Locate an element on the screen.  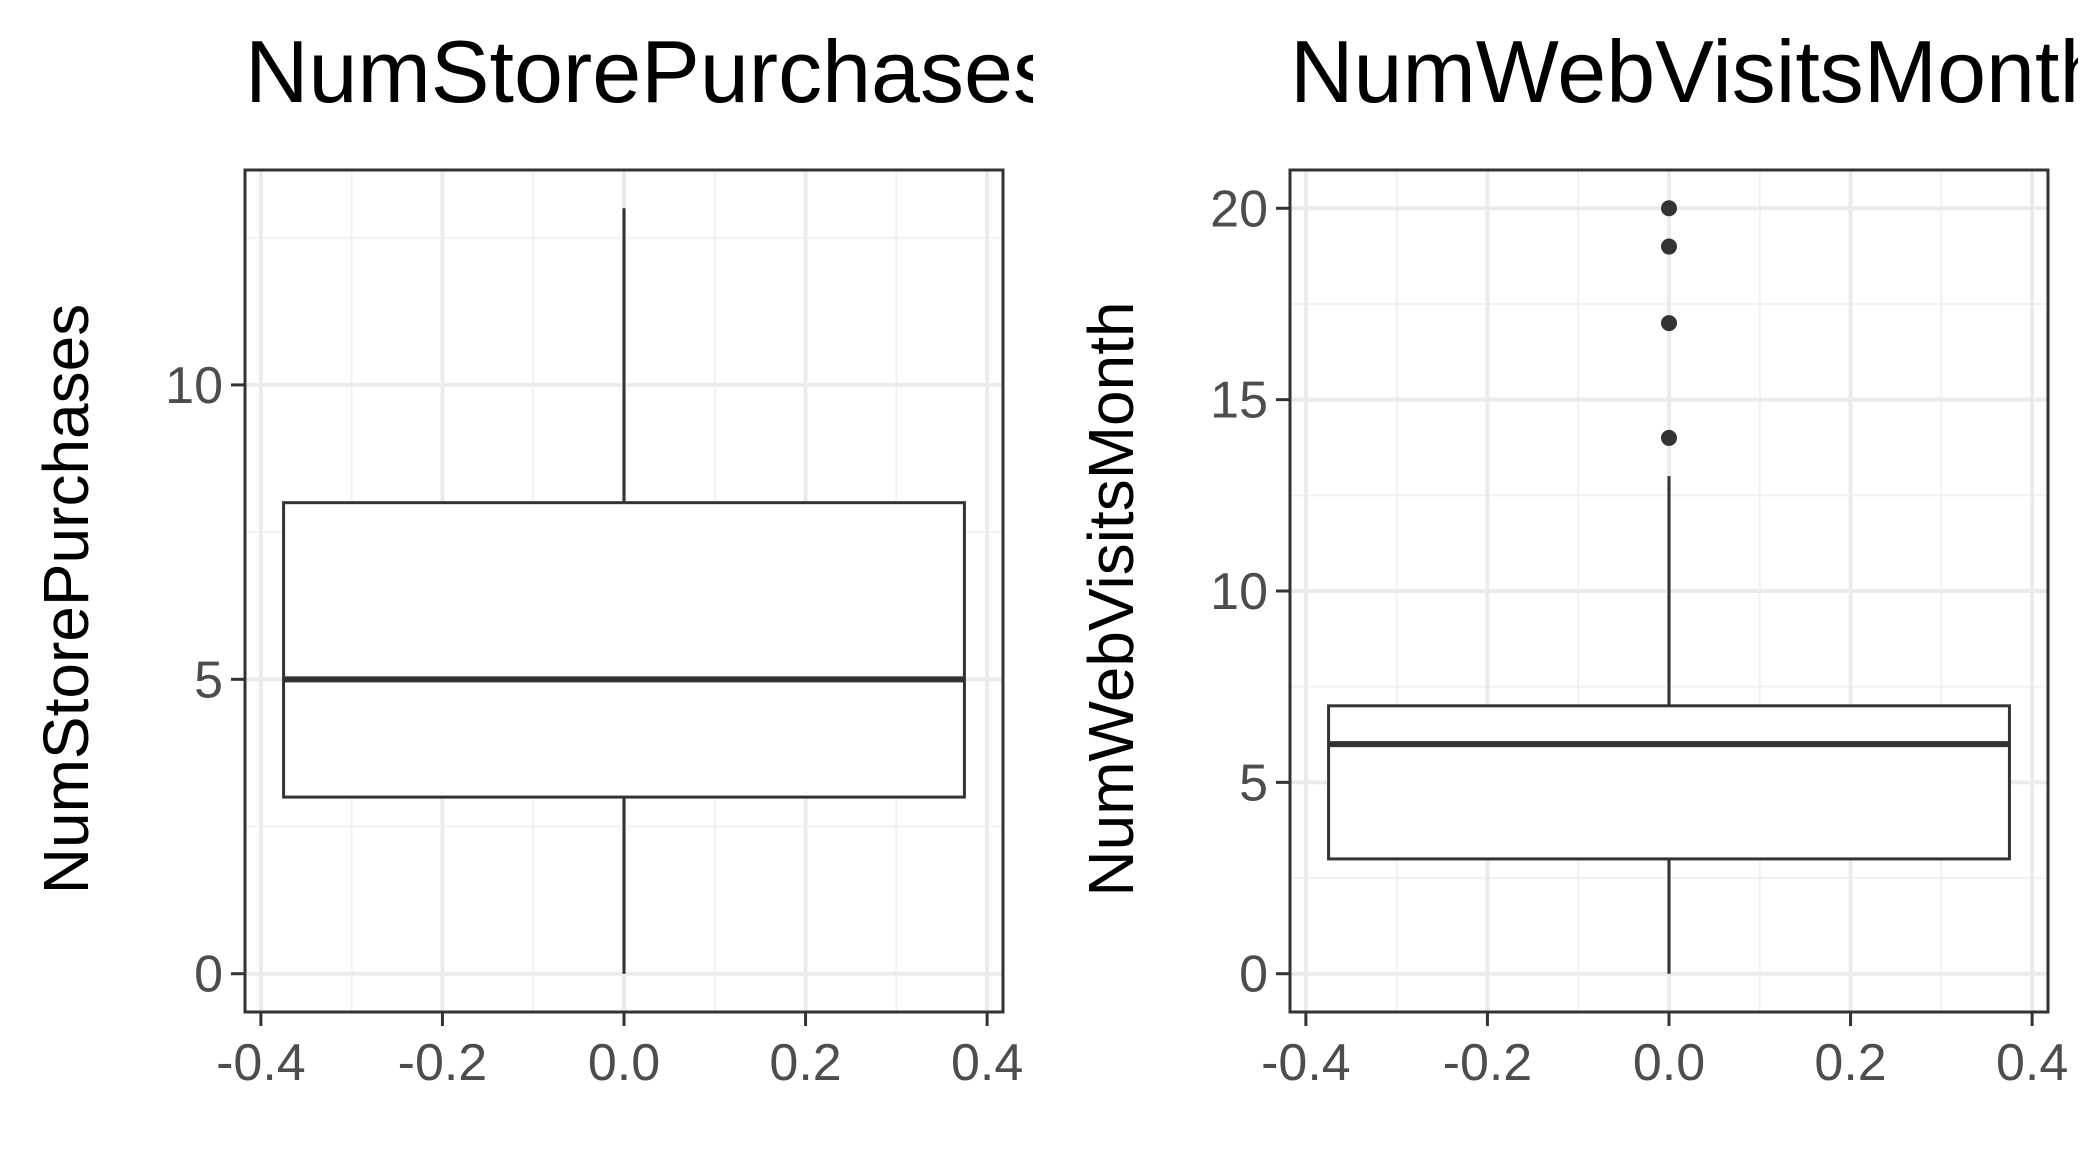
y-axis-title: NumStorePurchases is located at coordinates (66, 599).